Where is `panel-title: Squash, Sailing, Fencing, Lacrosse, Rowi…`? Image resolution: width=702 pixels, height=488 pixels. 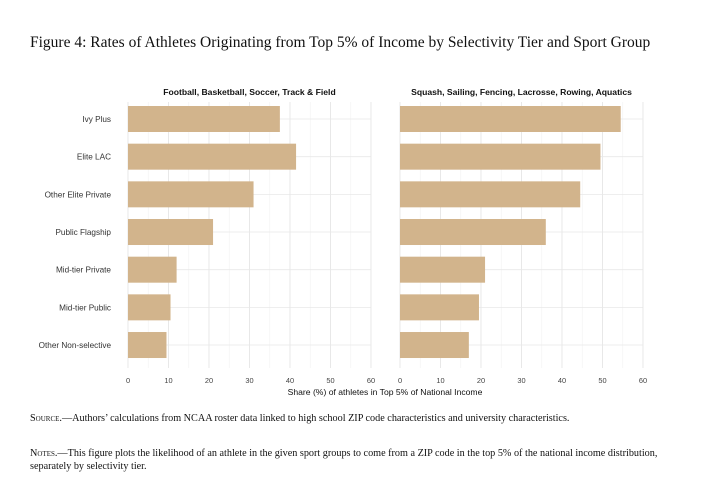
panel-title: Squash, Sailing, Fencing, Lacrosse, Rowi… is located at coordinates (521, 92).